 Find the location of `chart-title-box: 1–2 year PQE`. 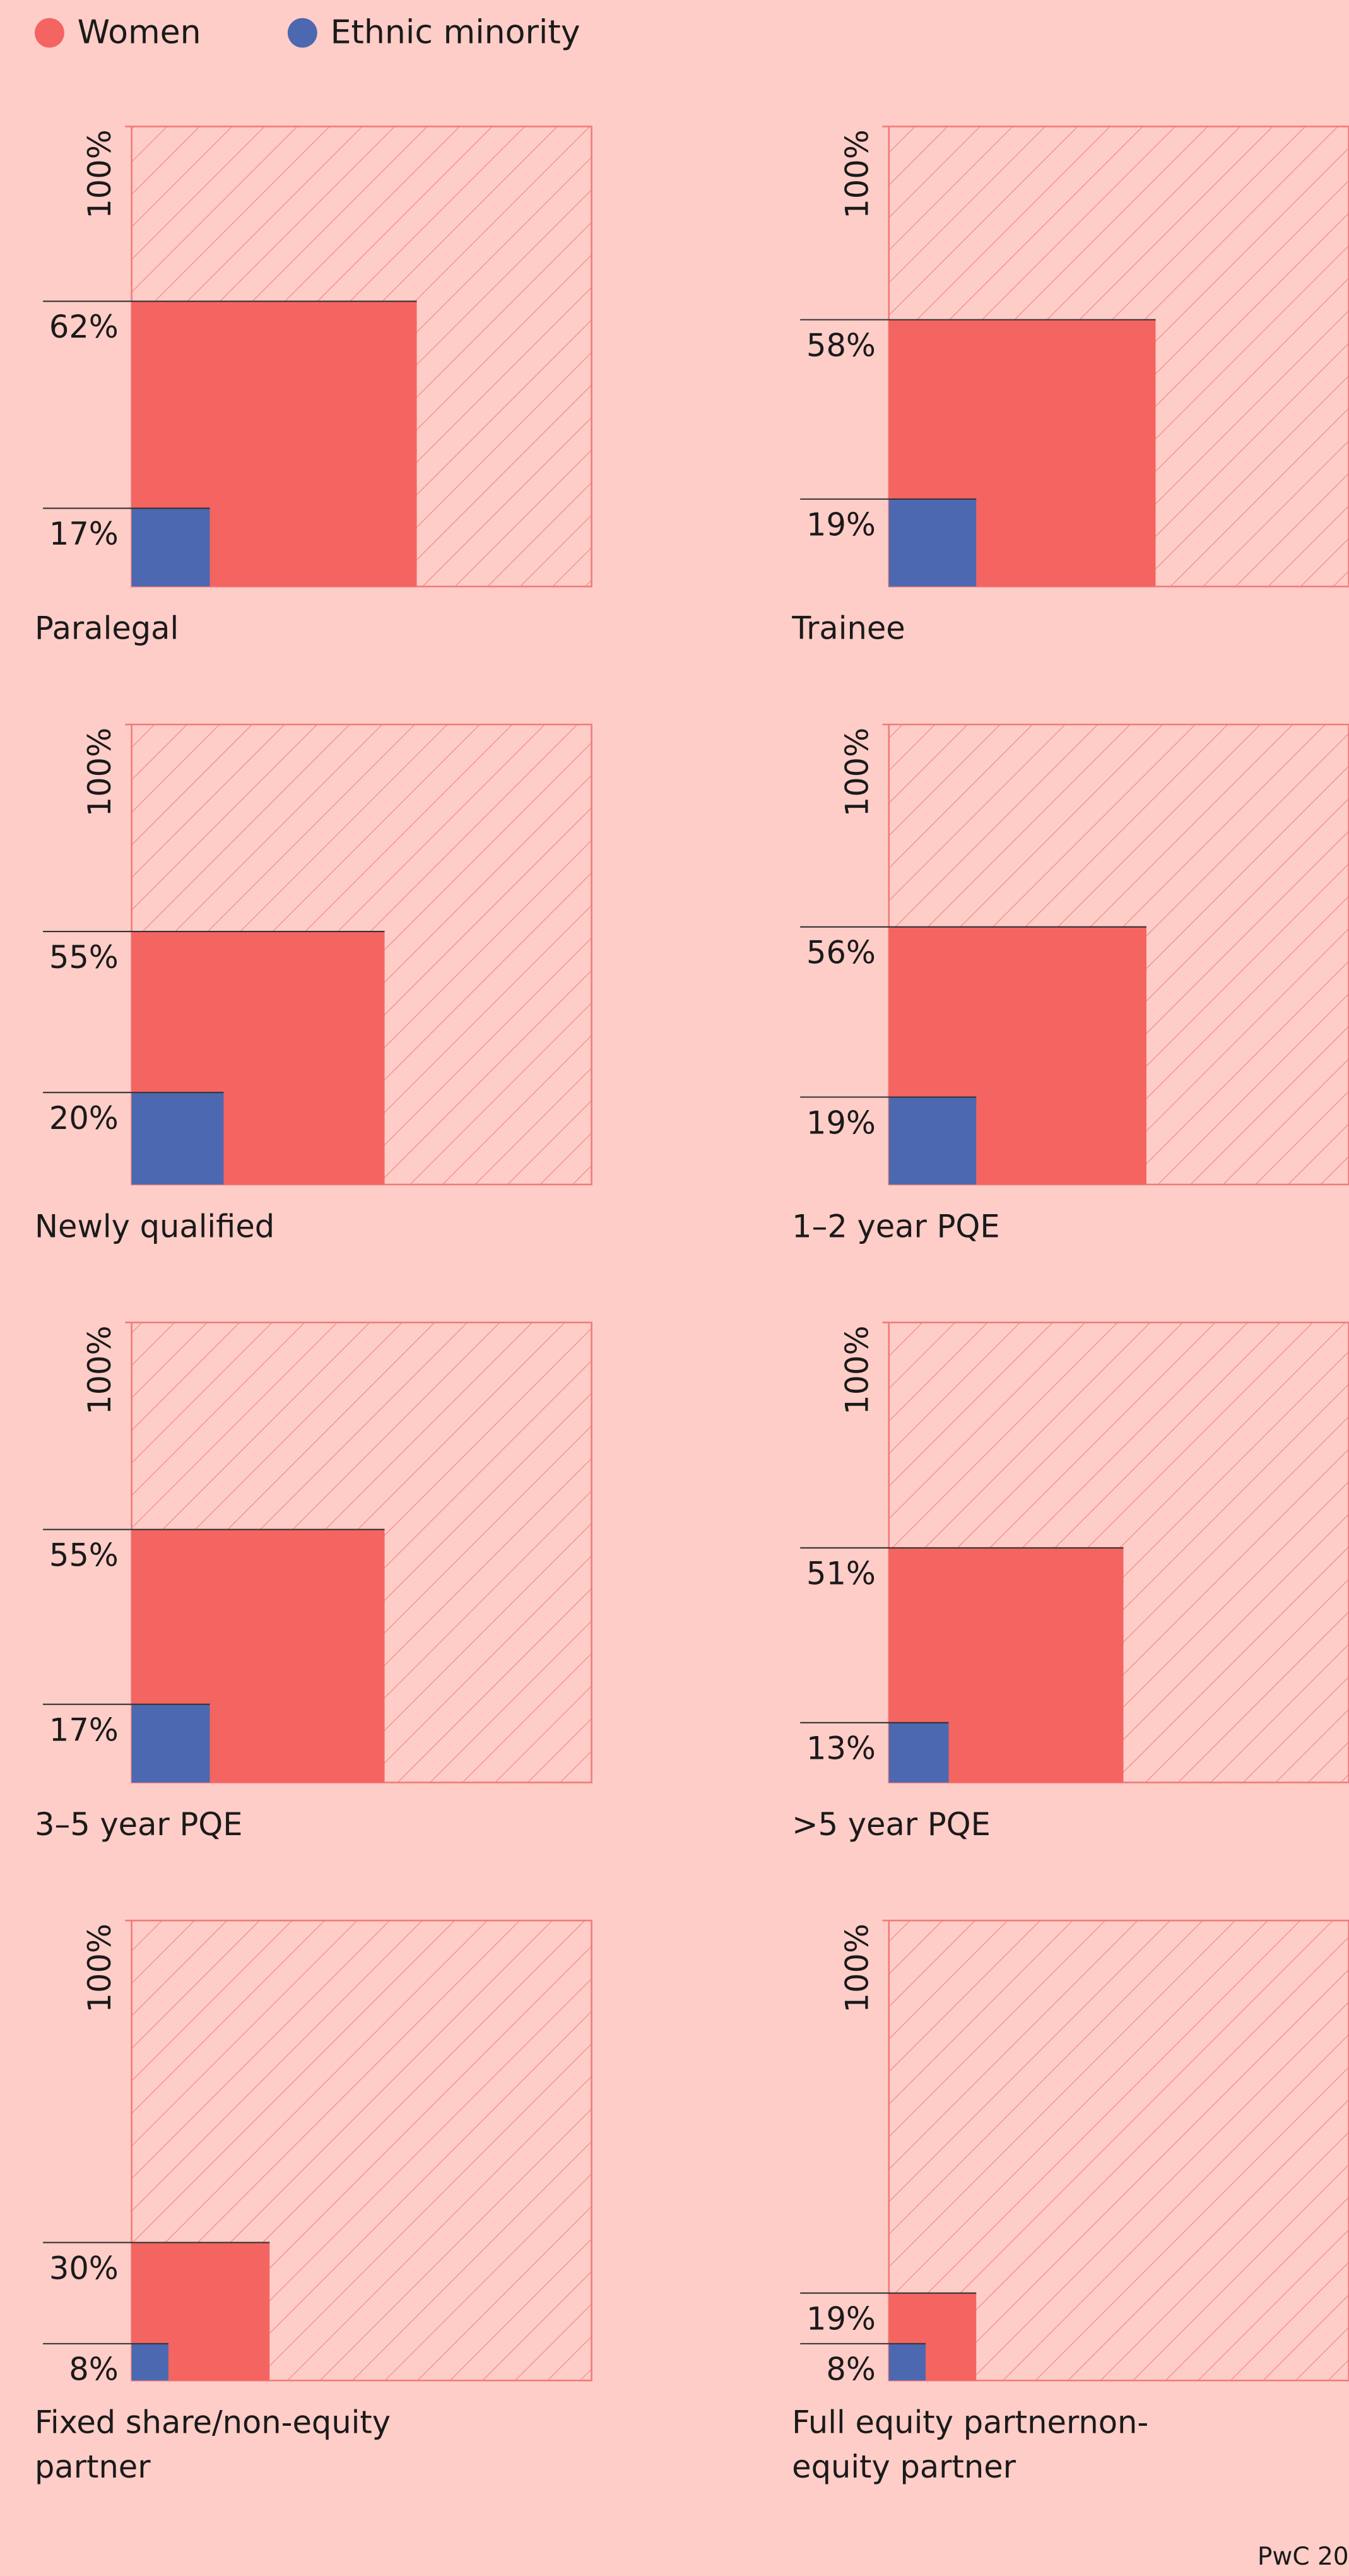

chart-title-box: 1–2 year PQE is located at coordinates (896, 1227).